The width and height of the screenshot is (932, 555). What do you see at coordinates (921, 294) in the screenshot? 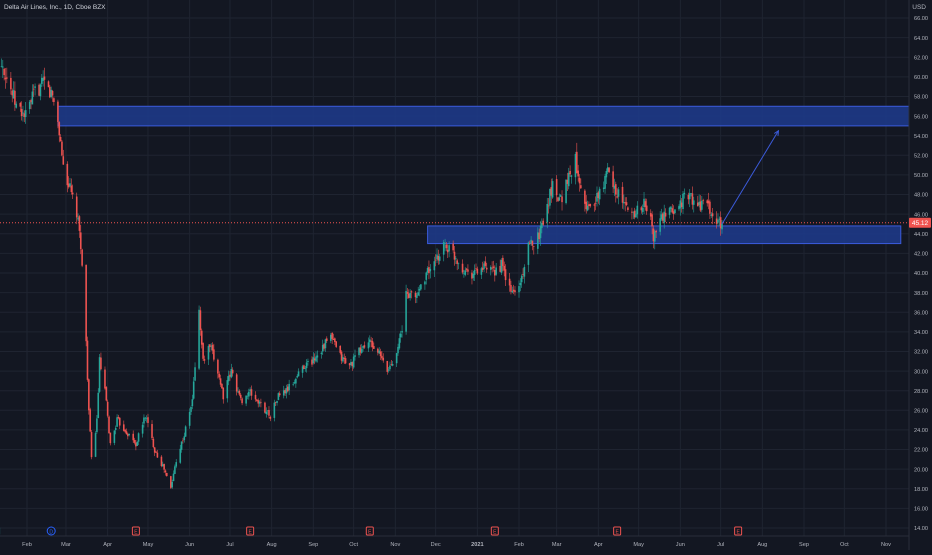
I see `y-tick-label: 38.00` at bounding box center [921, 294].